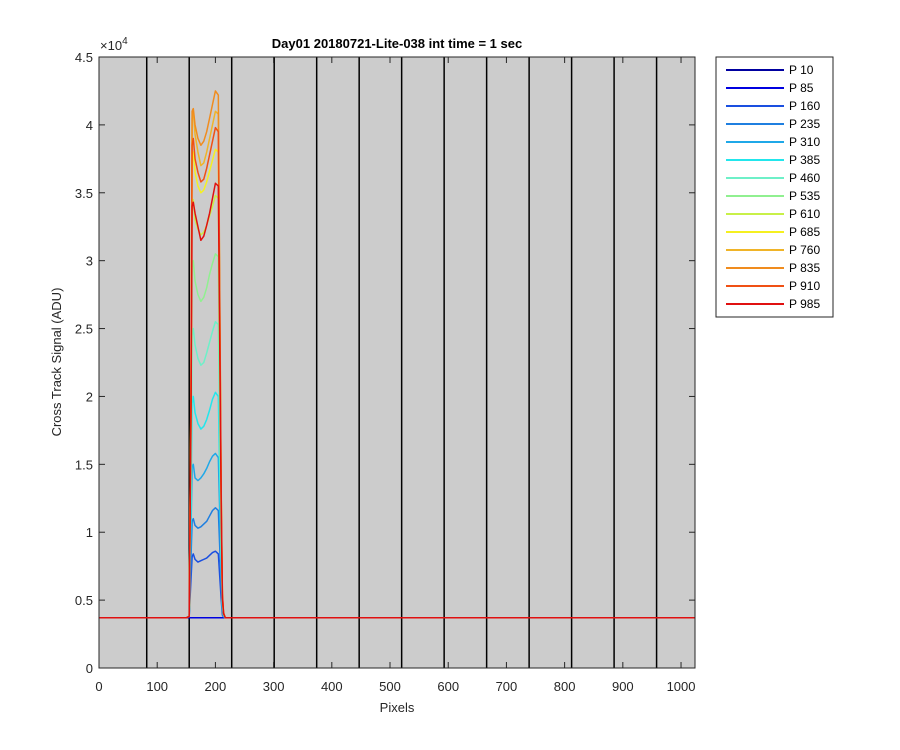 This screenshot has height=750, width=900. What do you see at coordinates (801, 70) in the screenshot?
I see `legend-label-0: P 10` at bounding box center [801, 70].